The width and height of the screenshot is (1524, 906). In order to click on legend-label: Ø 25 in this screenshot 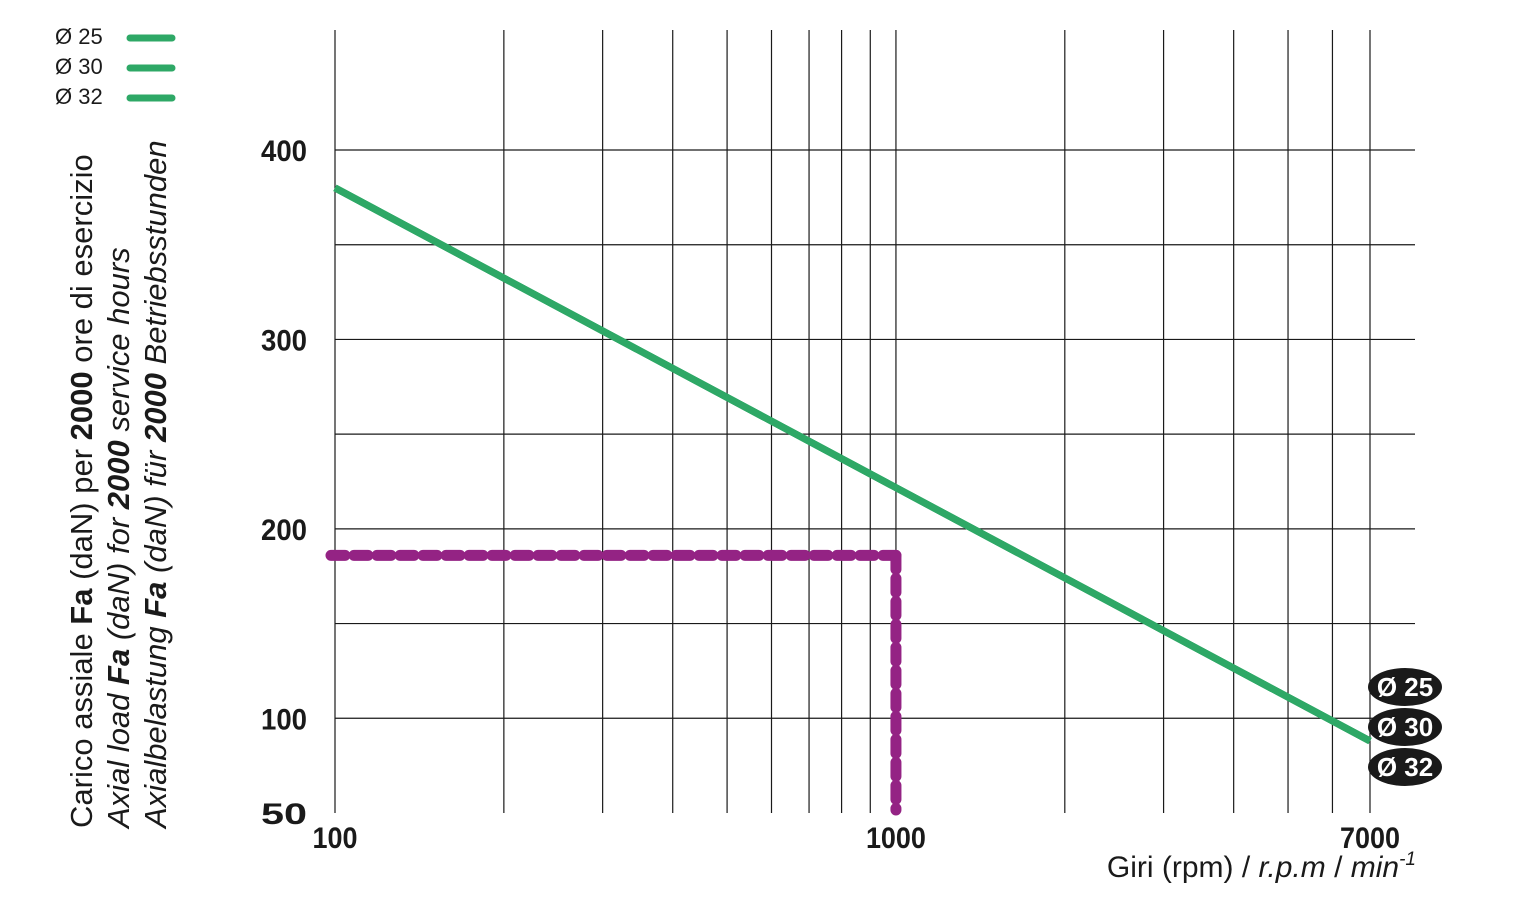, I will do `click(79, 36)`.